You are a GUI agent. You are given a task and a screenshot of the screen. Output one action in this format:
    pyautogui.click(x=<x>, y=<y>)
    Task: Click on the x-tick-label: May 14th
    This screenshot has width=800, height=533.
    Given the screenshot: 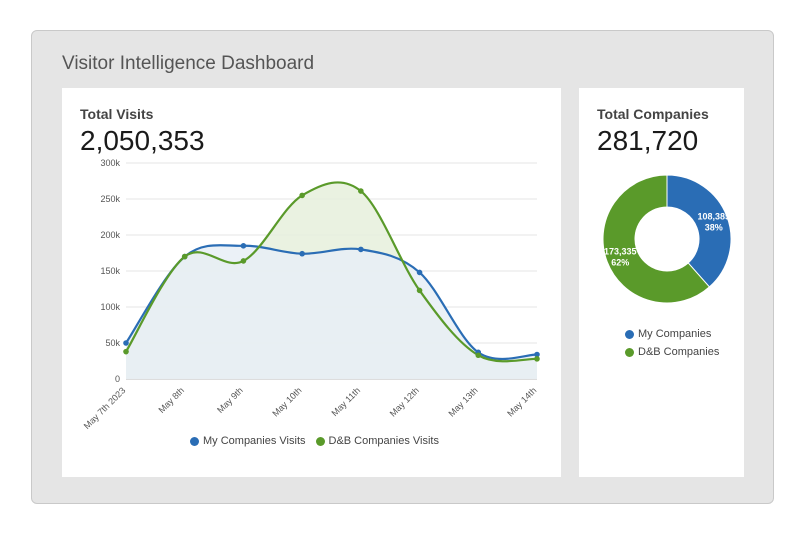 What is the action you would take?
    pyautogui.click(x=521, y=401)
    